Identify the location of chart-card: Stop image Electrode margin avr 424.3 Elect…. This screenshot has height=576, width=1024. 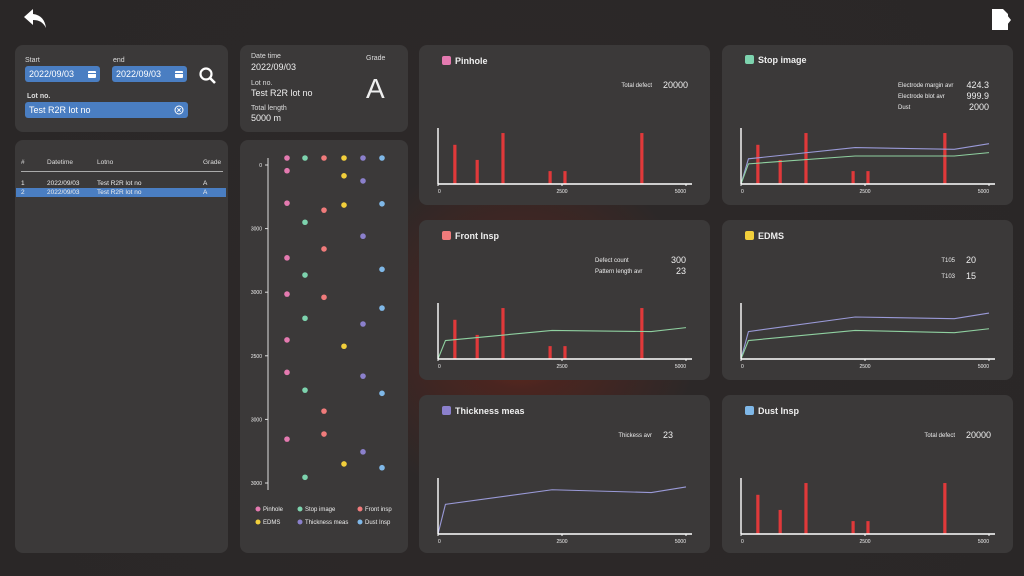
(867, 125).